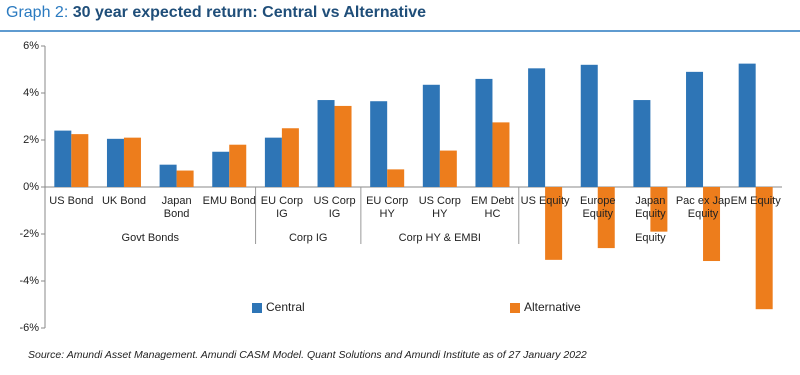 The height and width of the screenshot is (375, 800). I want to click on y-tick-label: 0%, so click(31, 187).